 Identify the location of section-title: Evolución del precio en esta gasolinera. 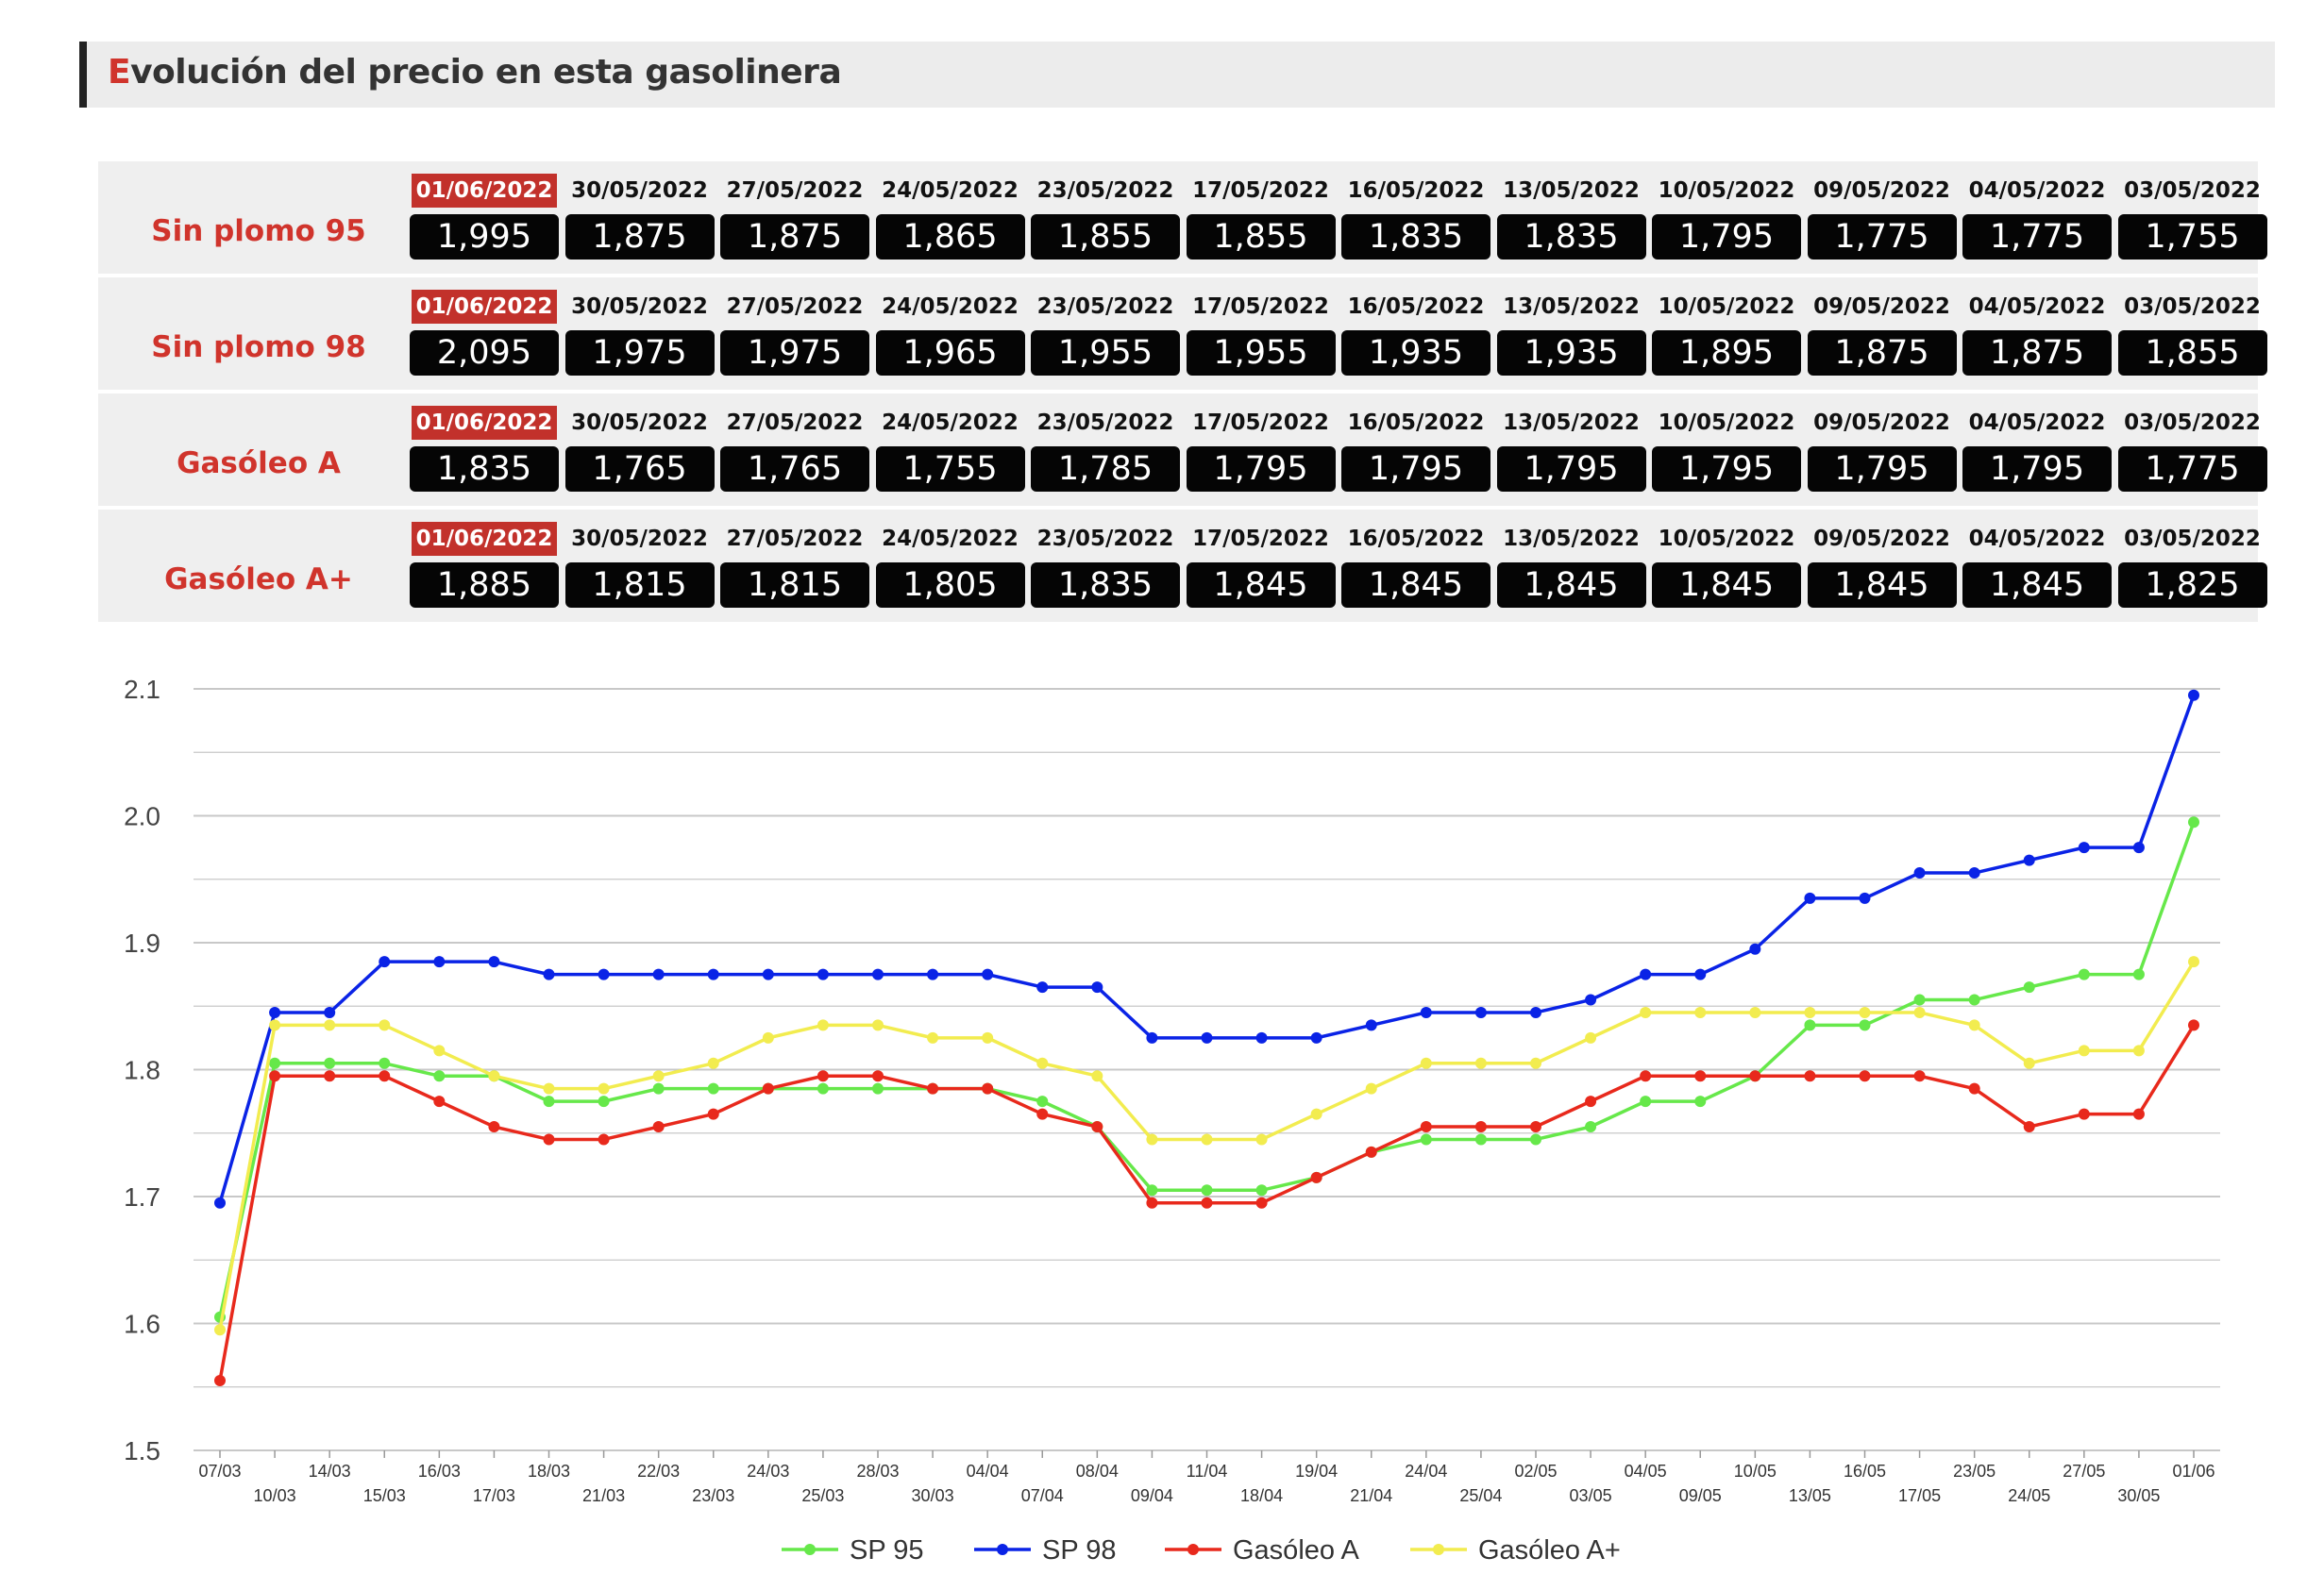
(475, 73).